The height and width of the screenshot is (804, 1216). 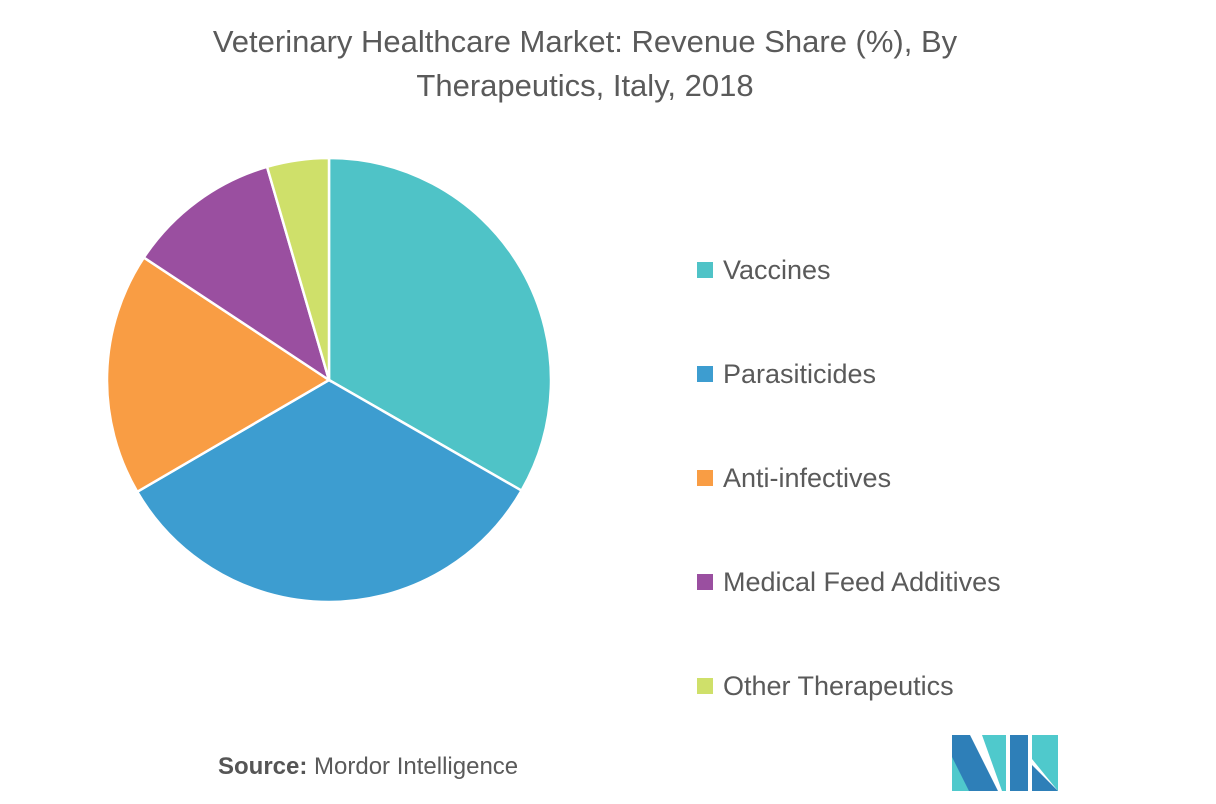 I want to click on legend-item-anti-infectives: Anti-infectives, so click(x=849, y=478).